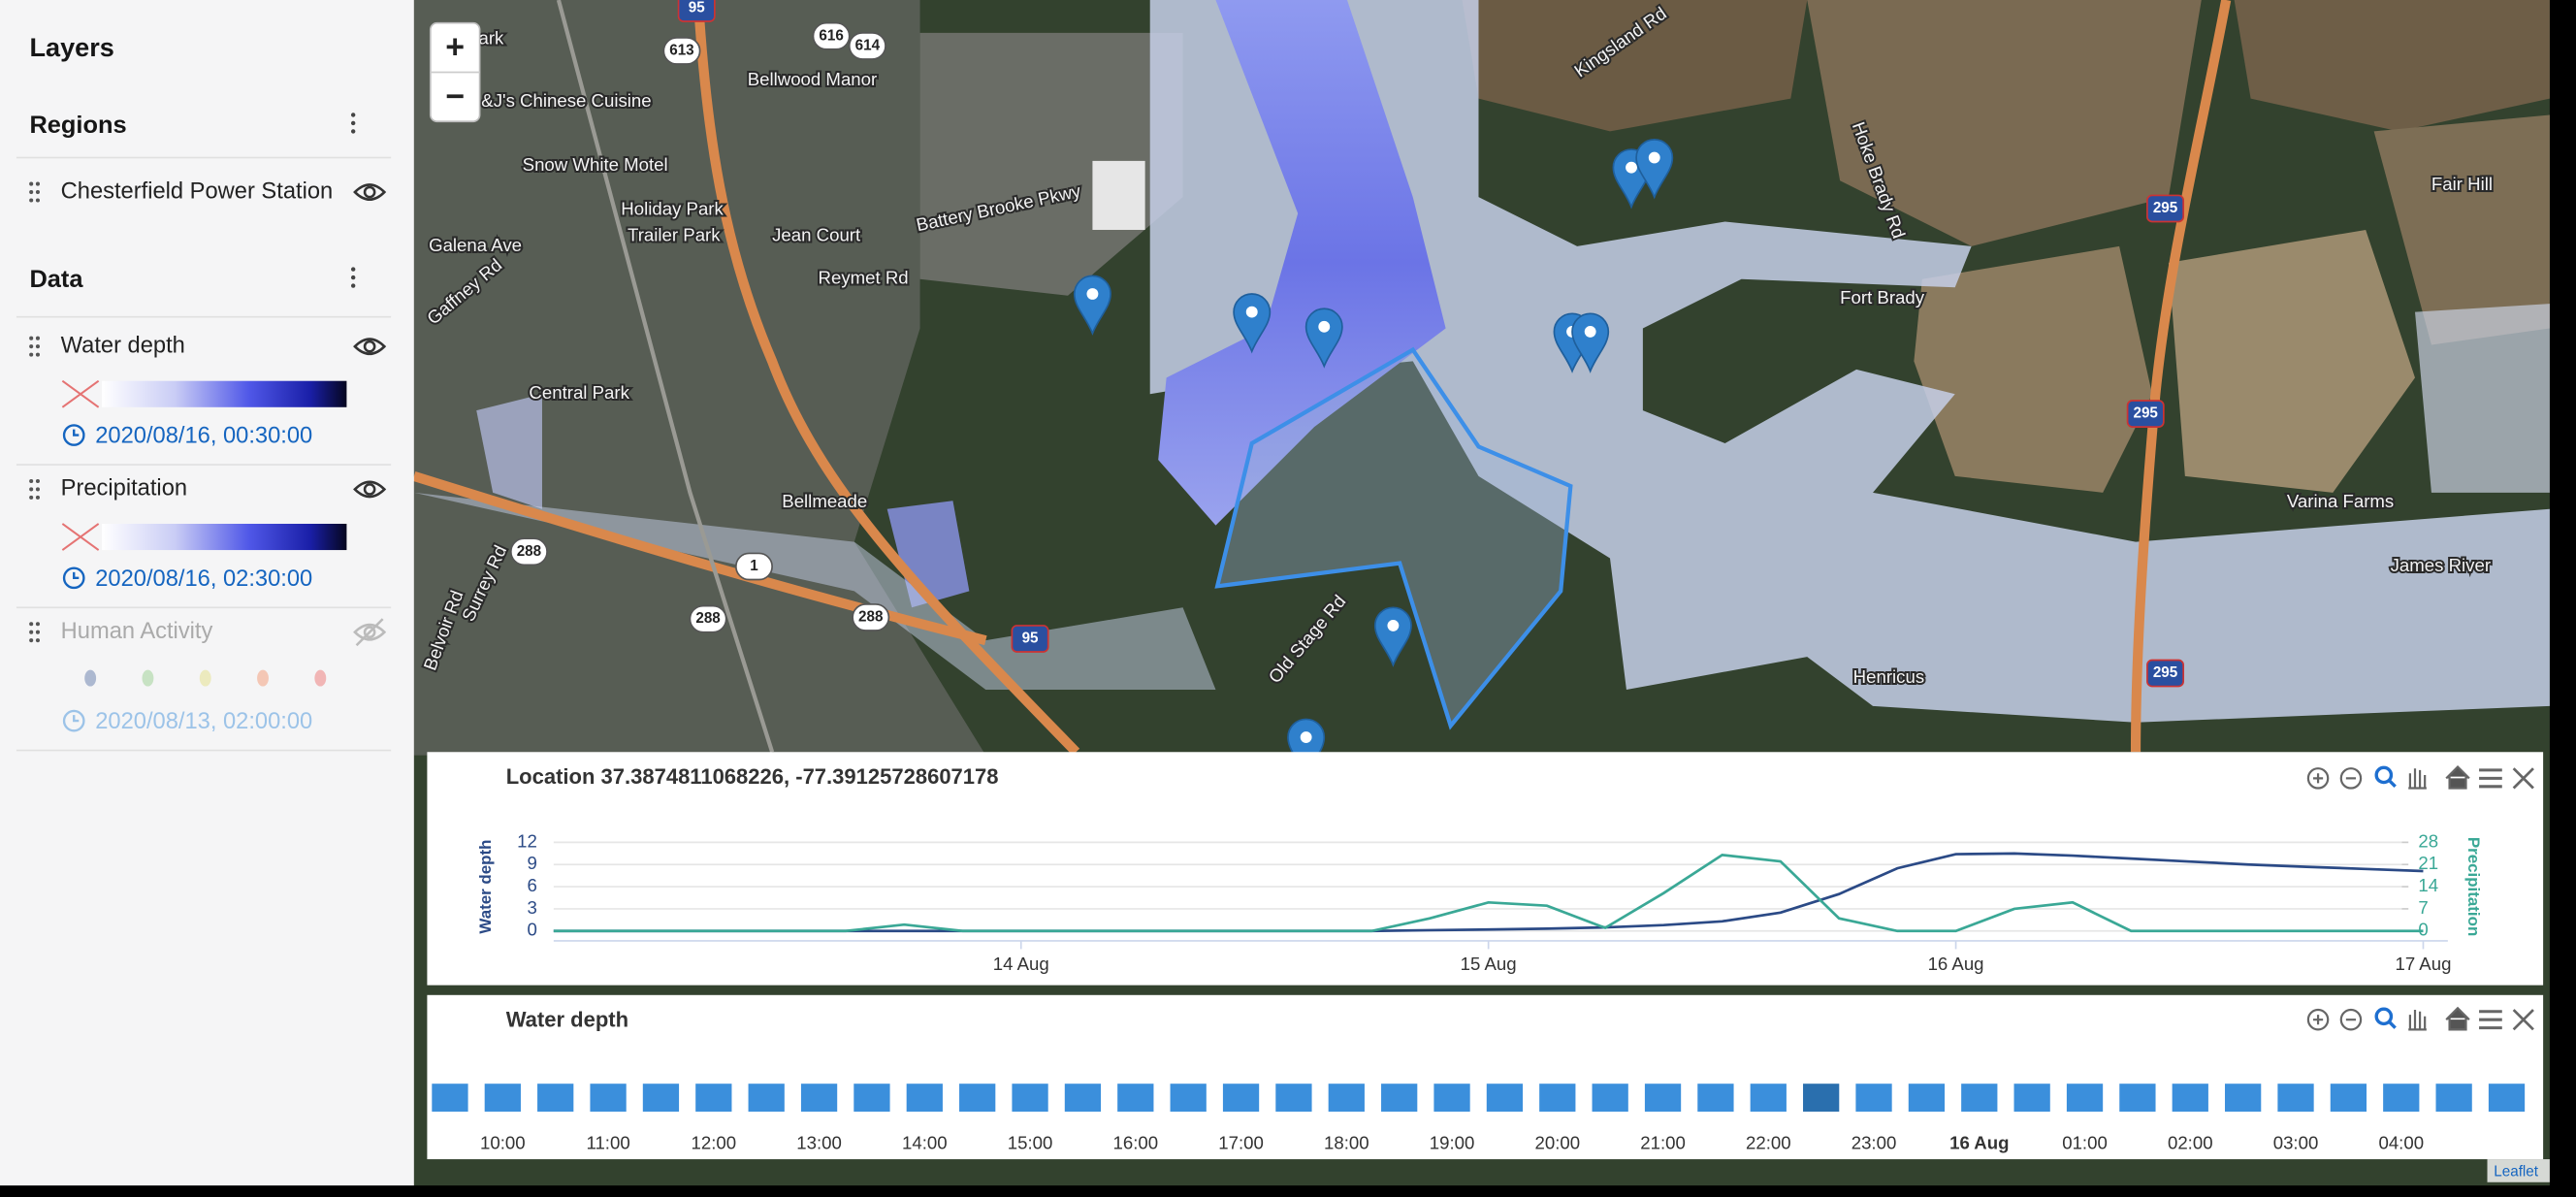 This screenshot has width=2576, height=1197. I want to click on building, so click(1118, 195).